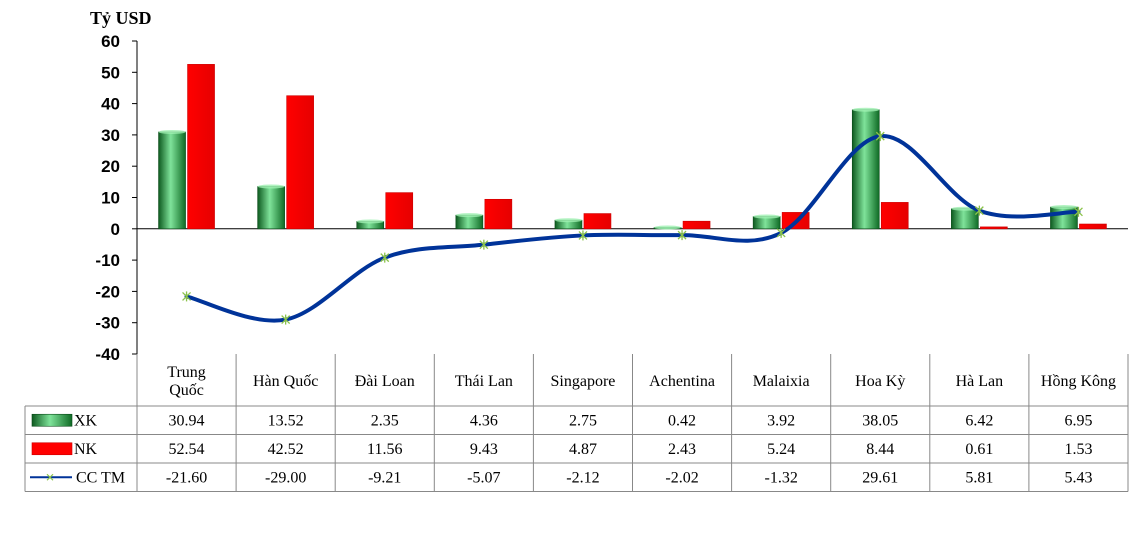 The image size is (1130, 535). I want to click on cell-cc-tm-hoa-ky: 29.61, so click(880, 477).